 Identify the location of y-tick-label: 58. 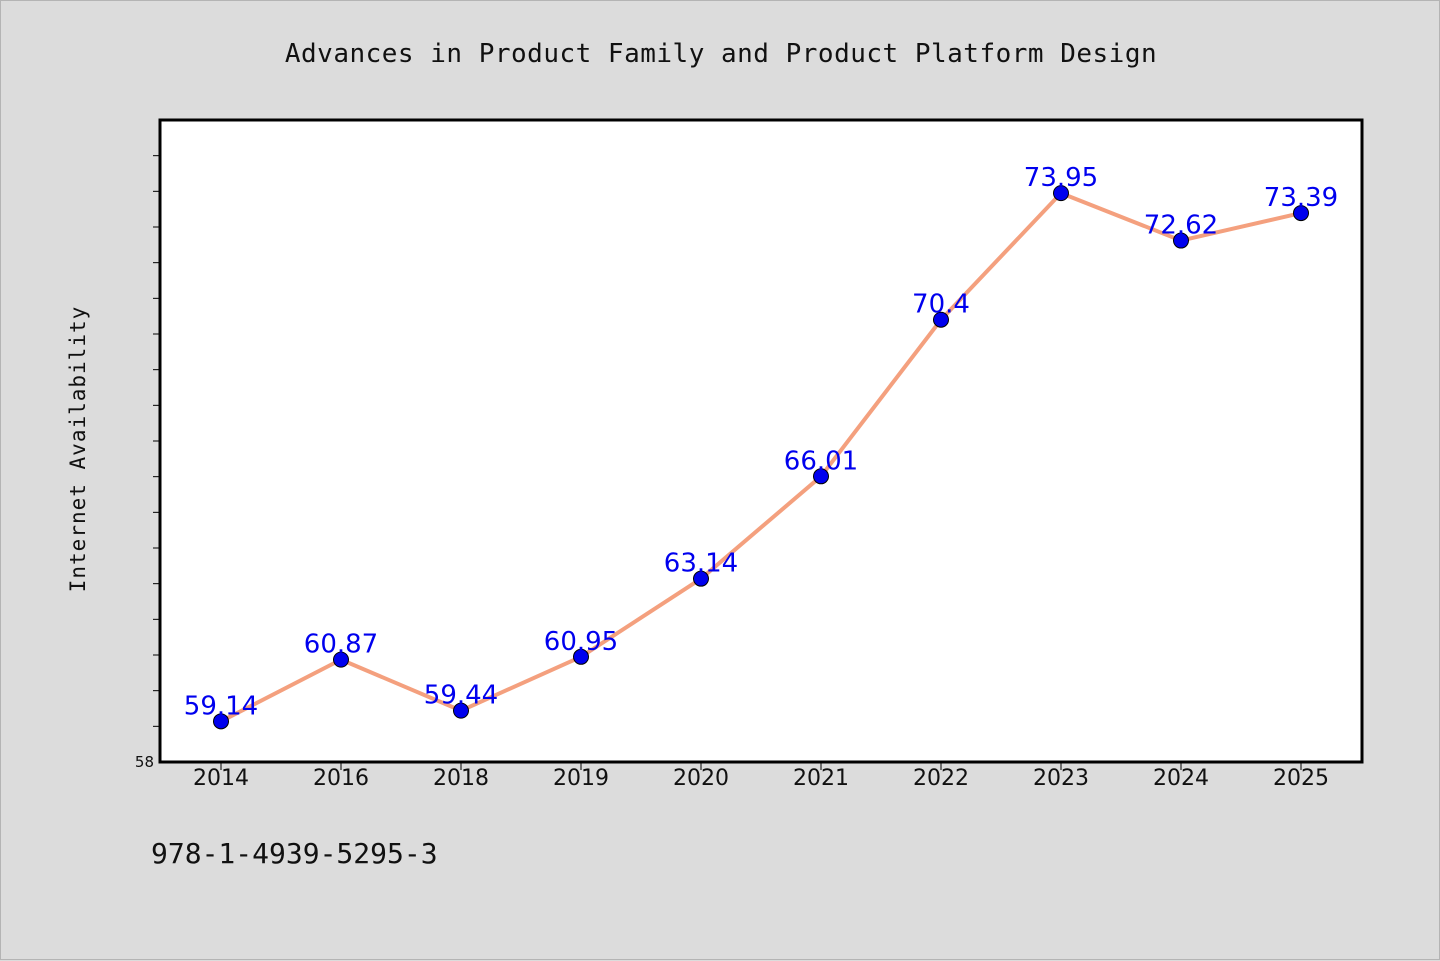
(144, 762).